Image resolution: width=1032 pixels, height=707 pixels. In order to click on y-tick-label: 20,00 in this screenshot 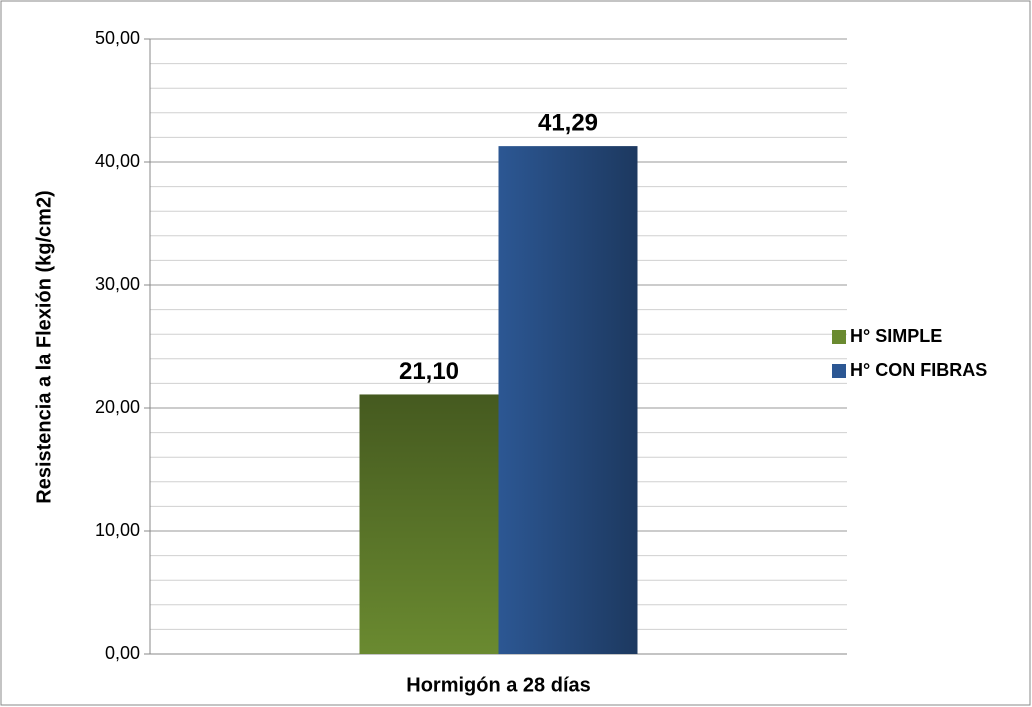, I will do `click(117, 407)`.